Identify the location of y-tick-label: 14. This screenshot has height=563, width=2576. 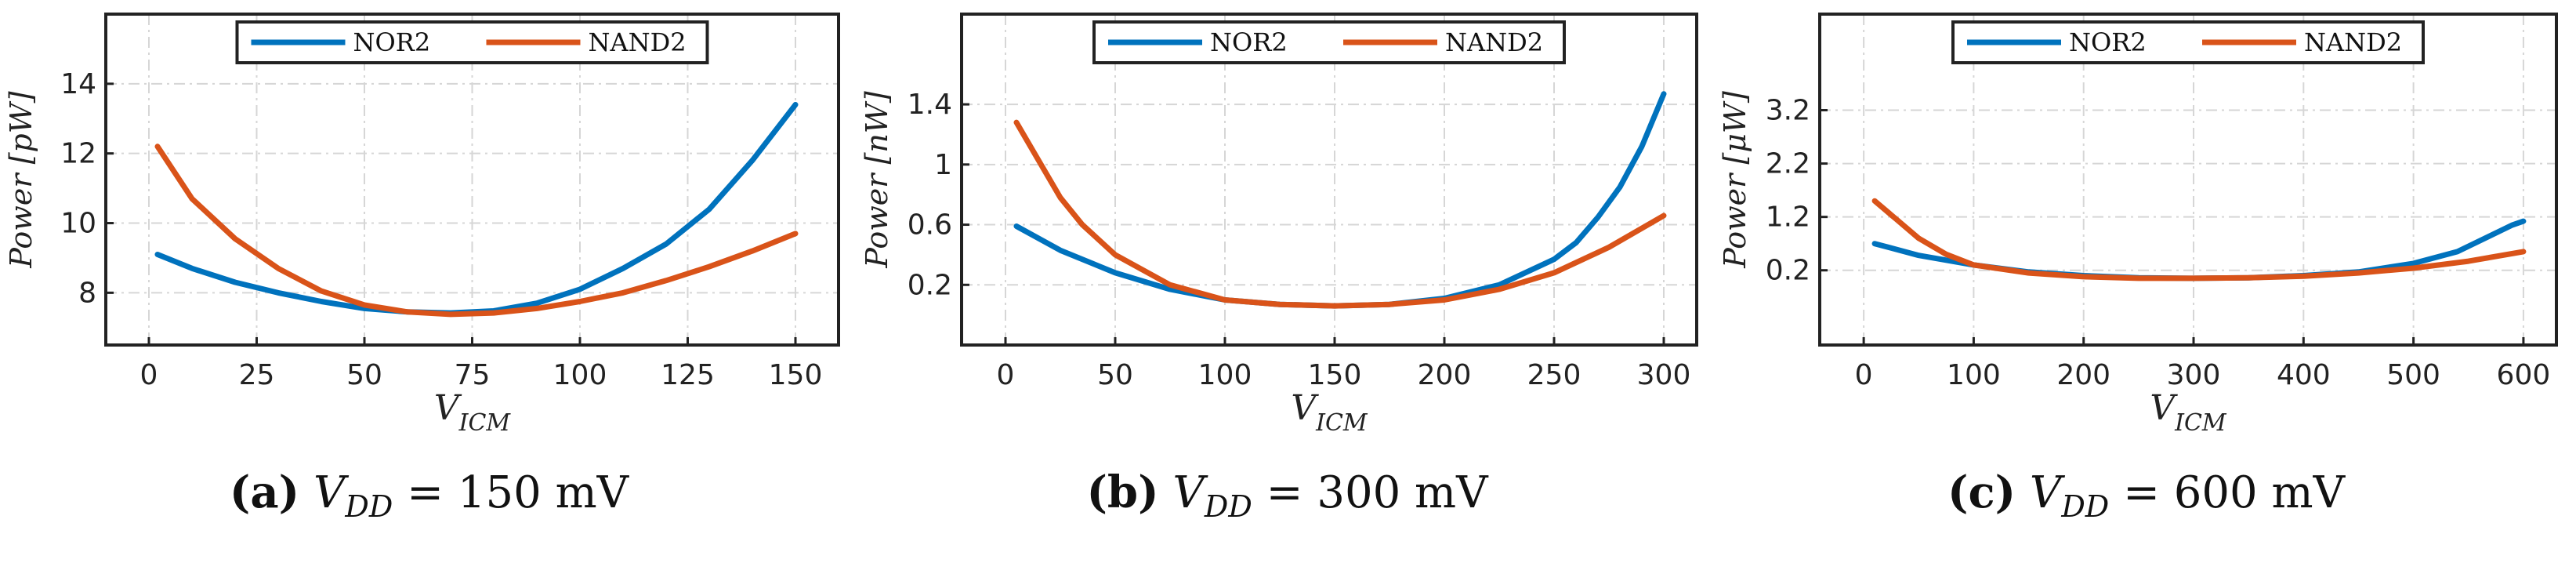
(78, 84).